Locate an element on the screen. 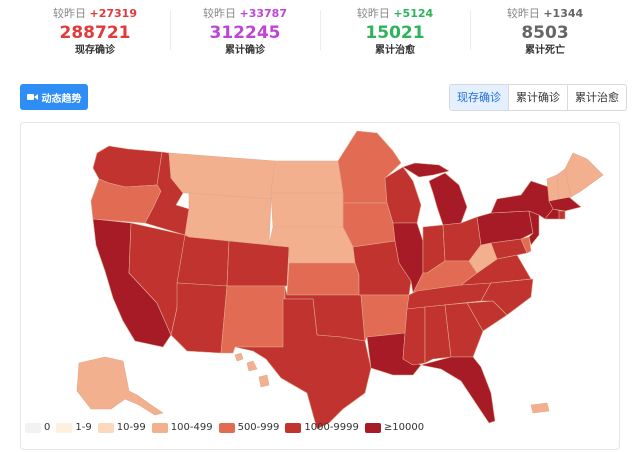  state-wy is located at coordinates (228, 219).